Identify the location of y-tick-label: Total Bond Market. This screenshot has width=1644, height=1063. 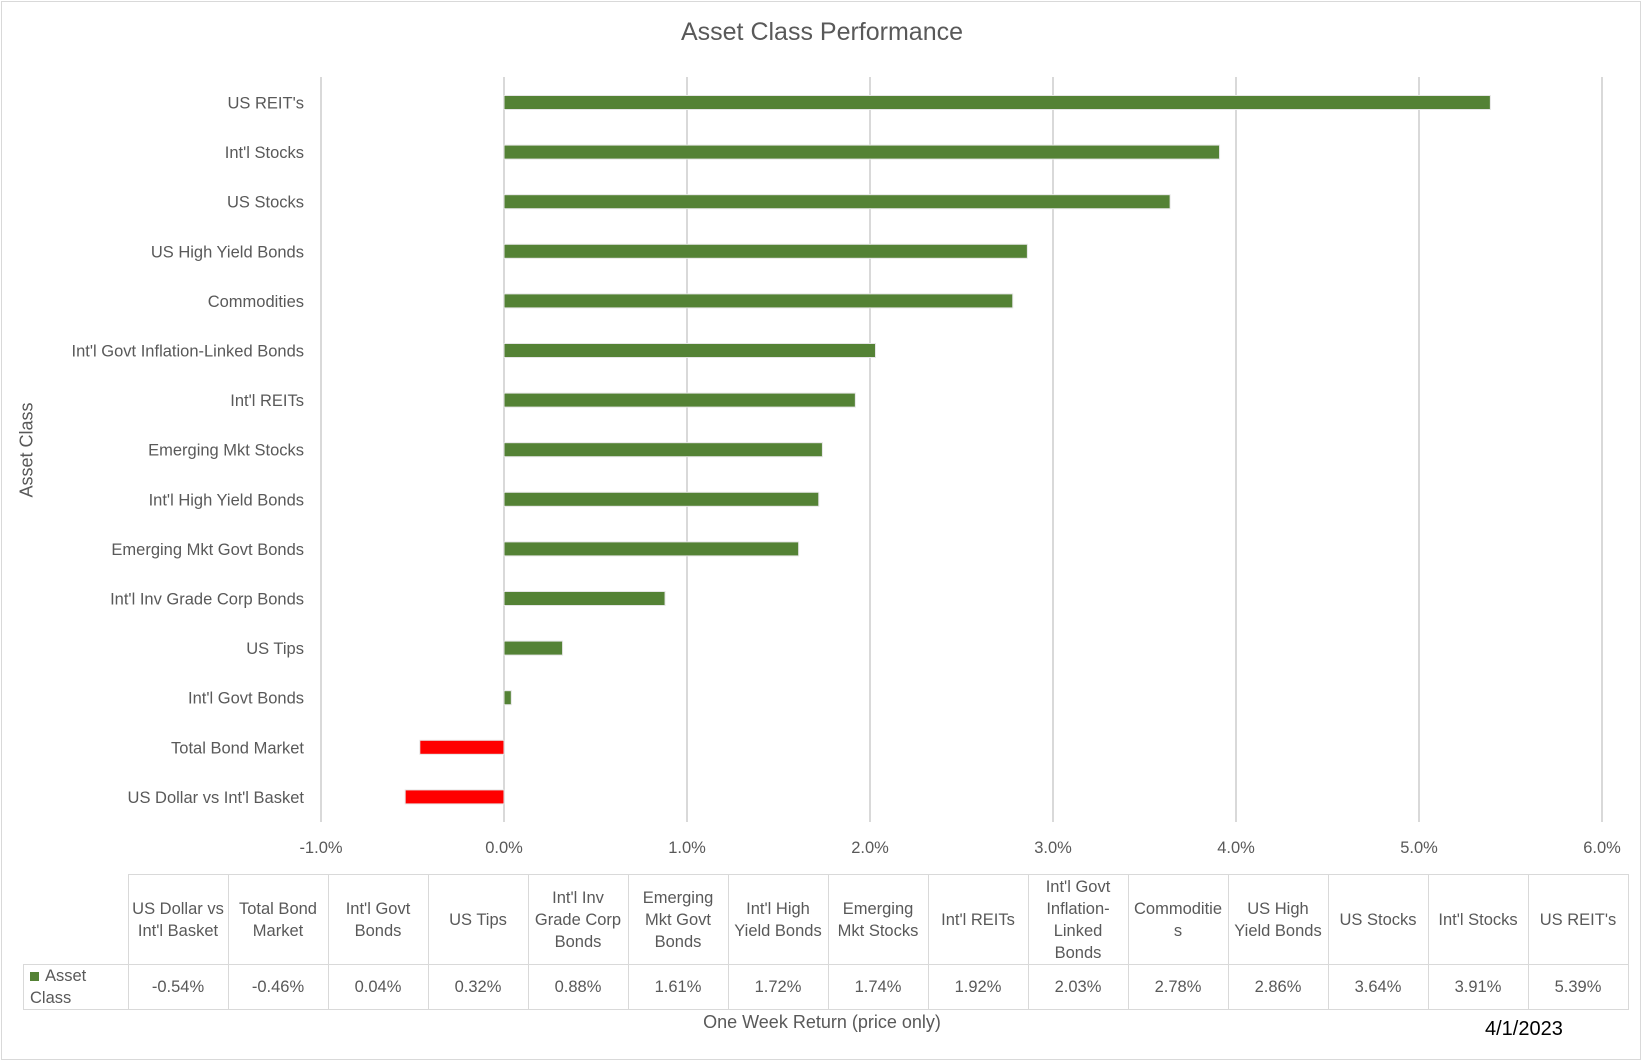
(237, 748).